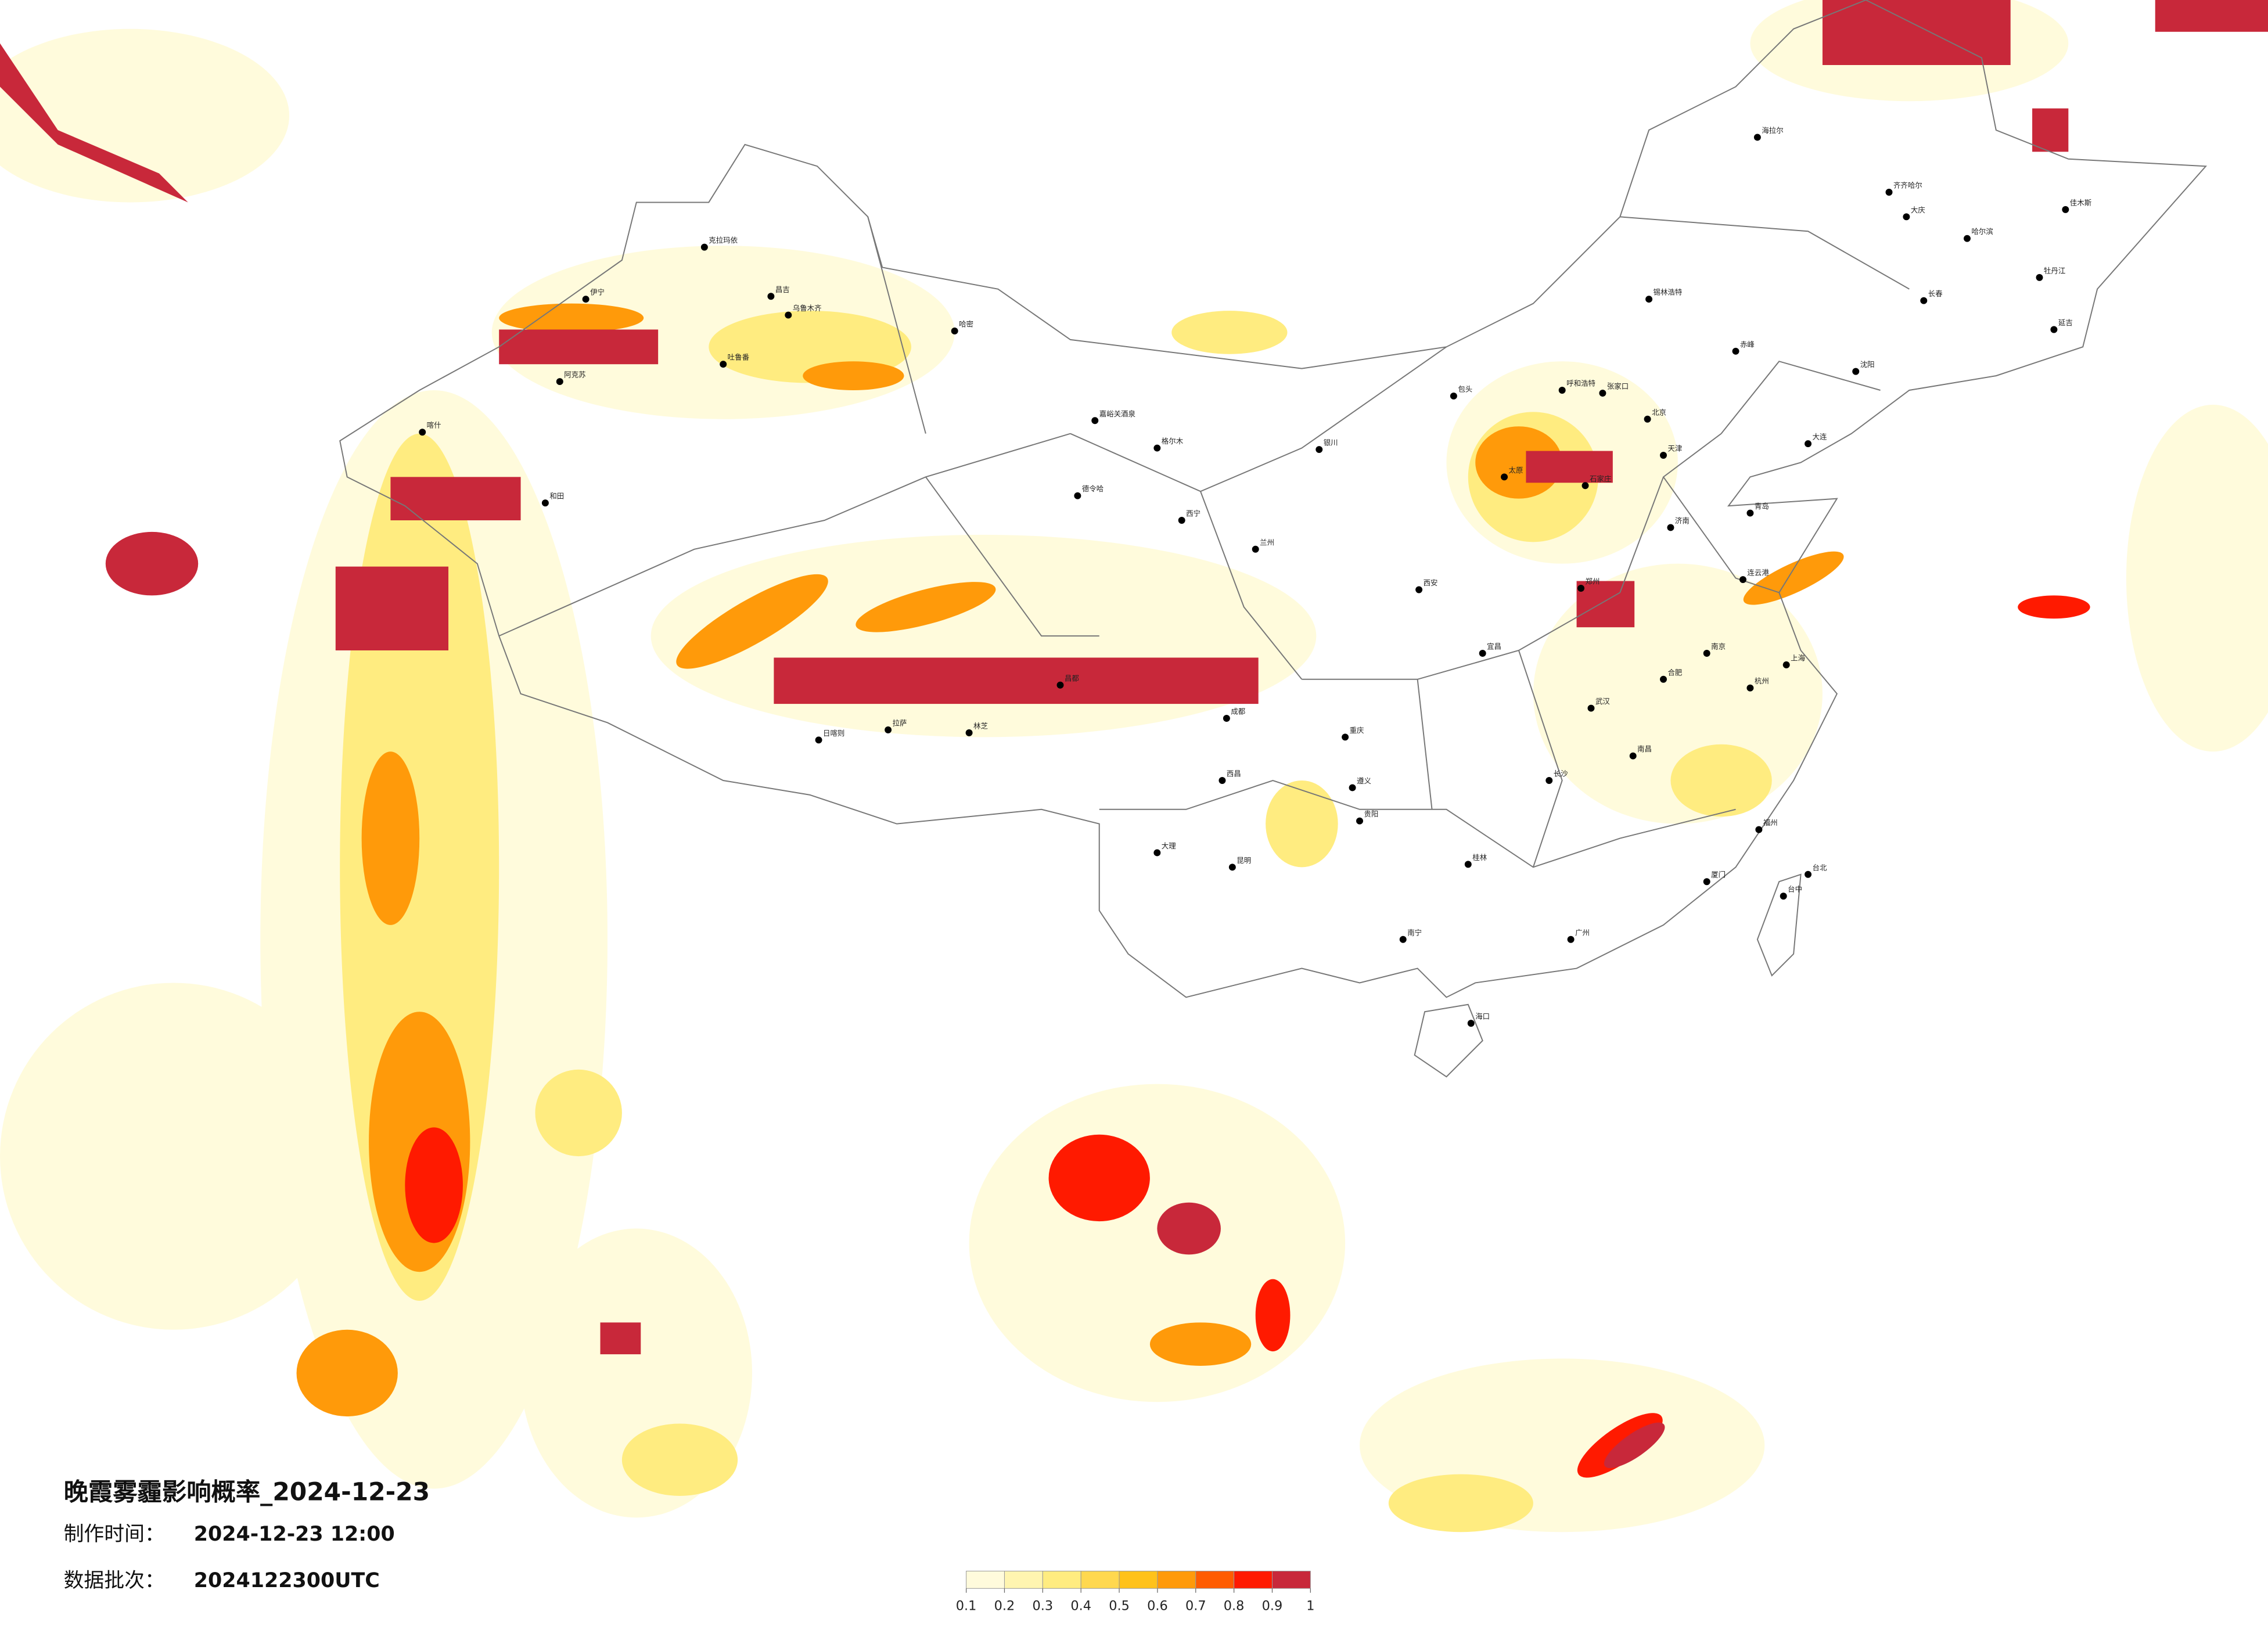 The height and width of the screenshot is (1626, 2268). I want to click on map-title: 晚霞雾霾影响概率_2024-12-23, so click(247, 1491).